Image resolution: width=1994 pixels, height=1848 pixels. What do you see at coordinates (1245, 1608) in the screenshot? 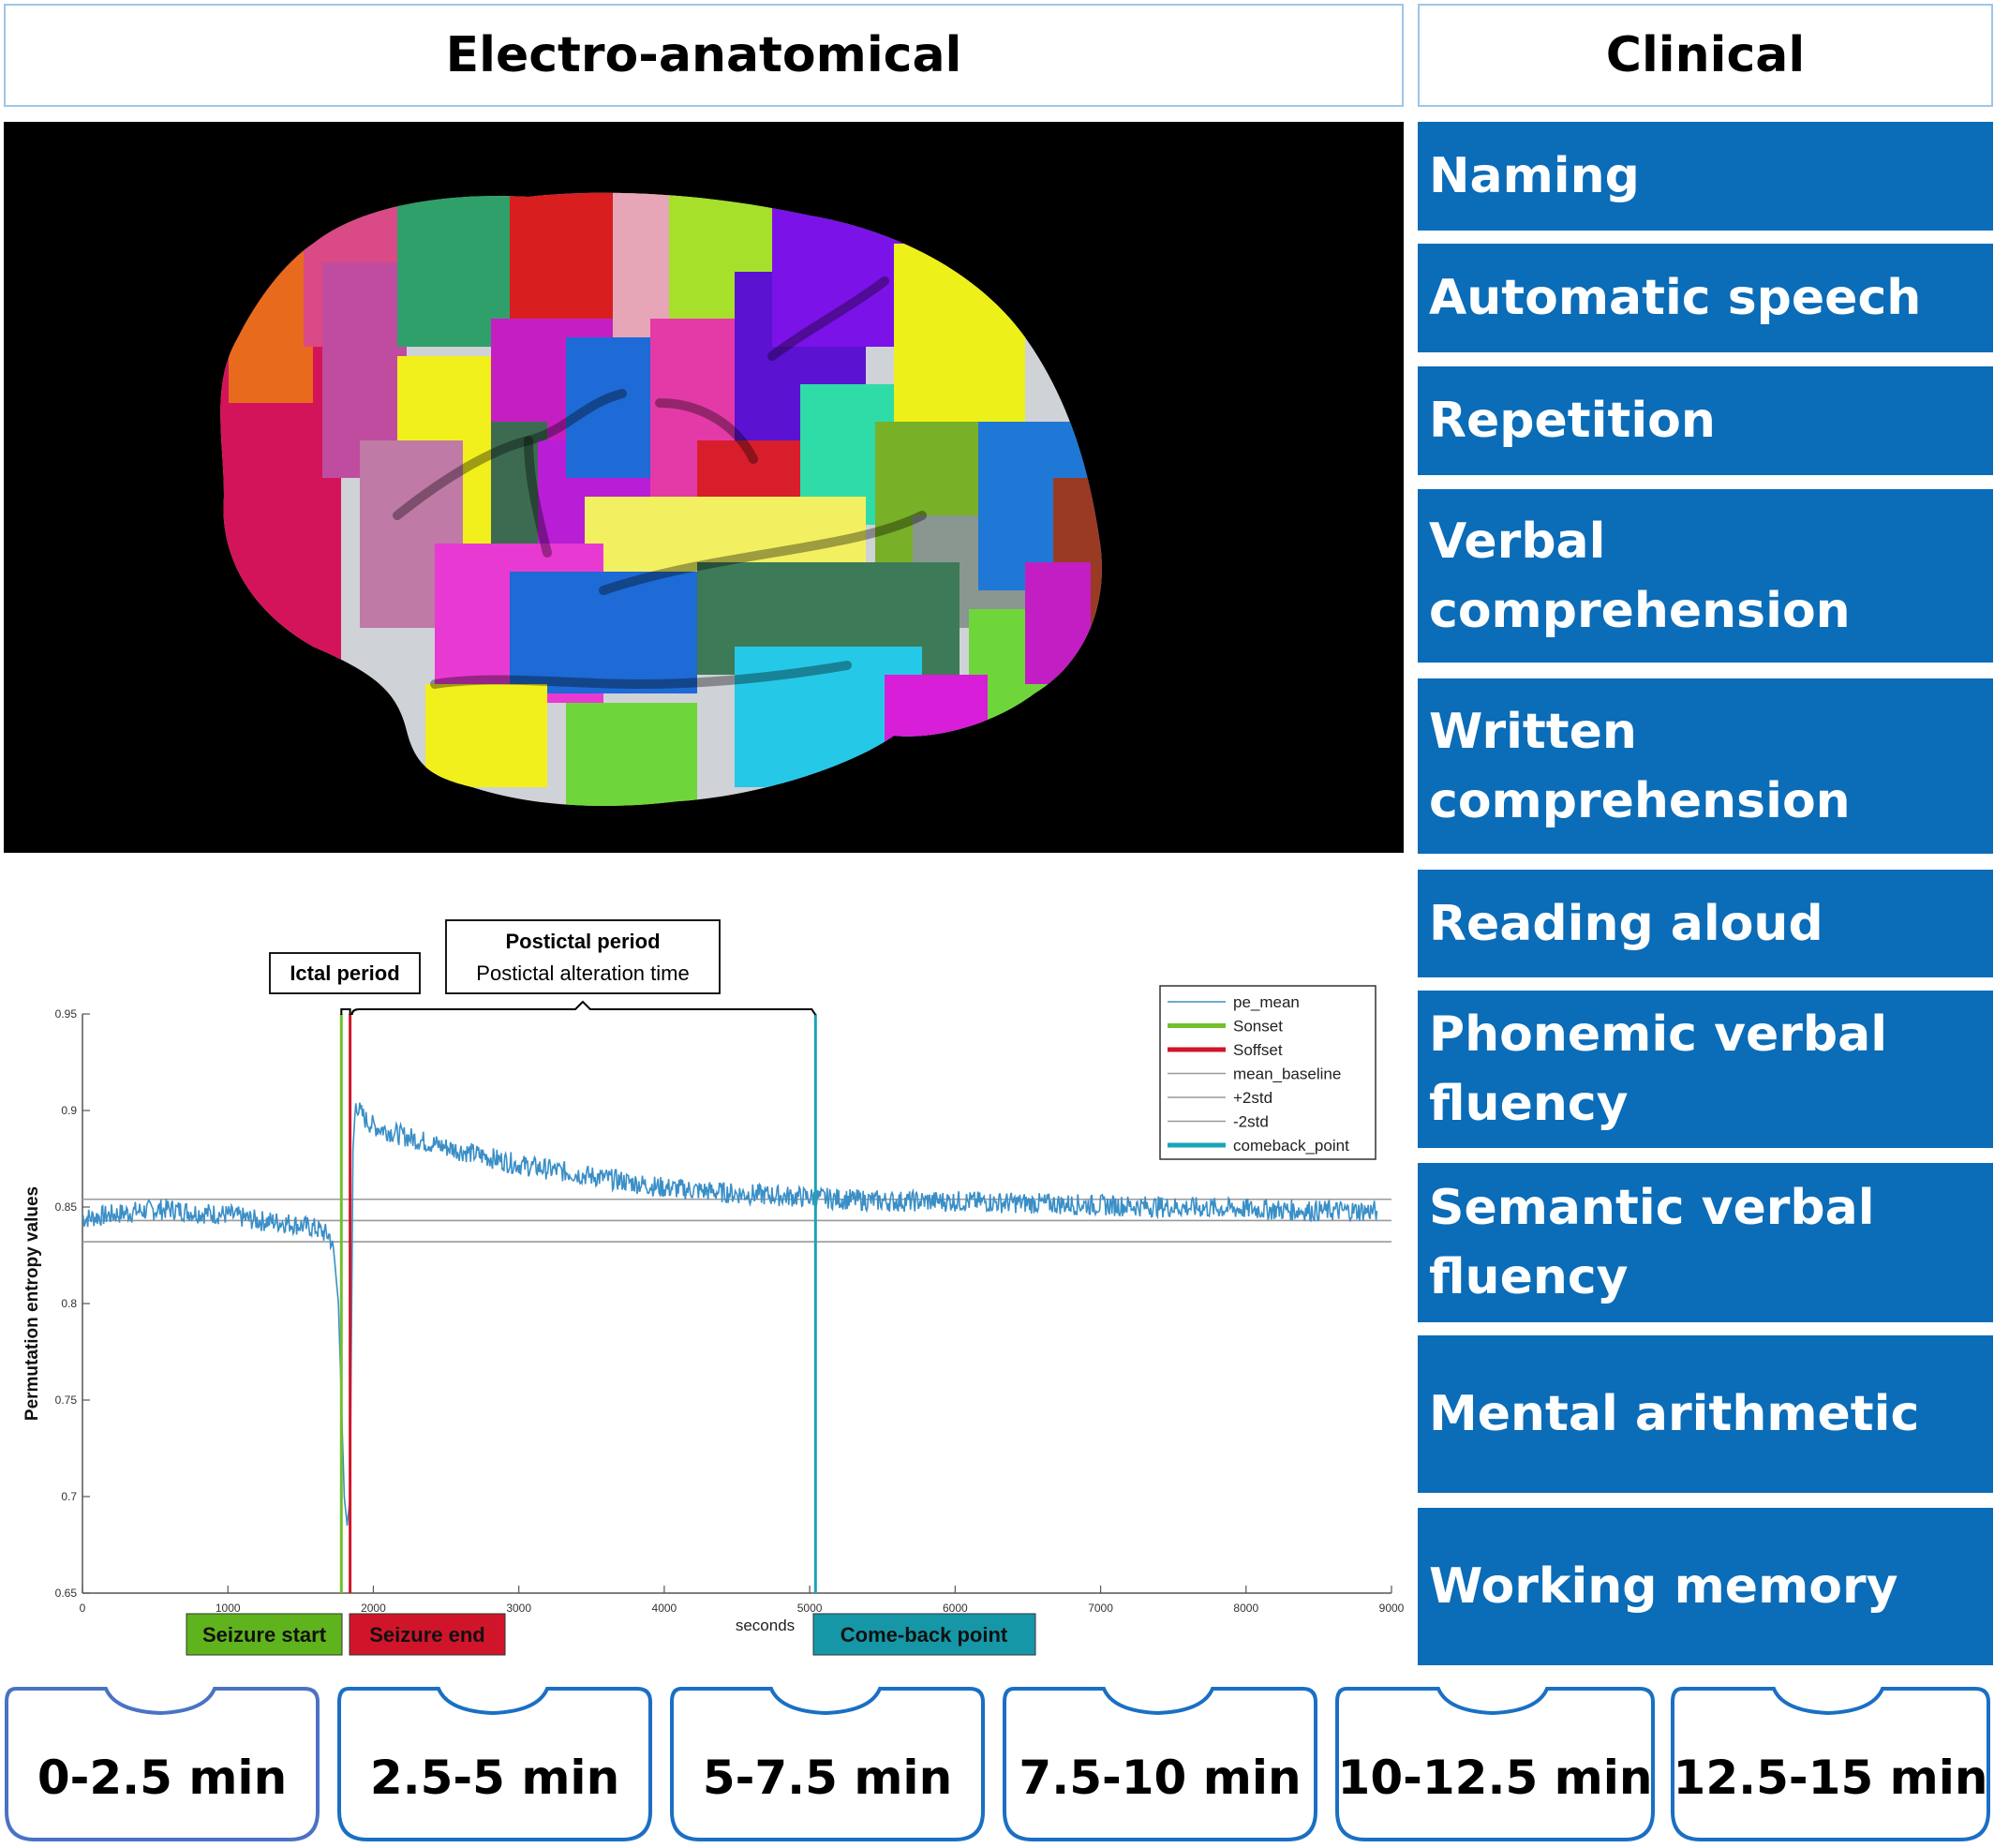
I see `x-tick-label: 8000` at bounding box center [1245, 1608].